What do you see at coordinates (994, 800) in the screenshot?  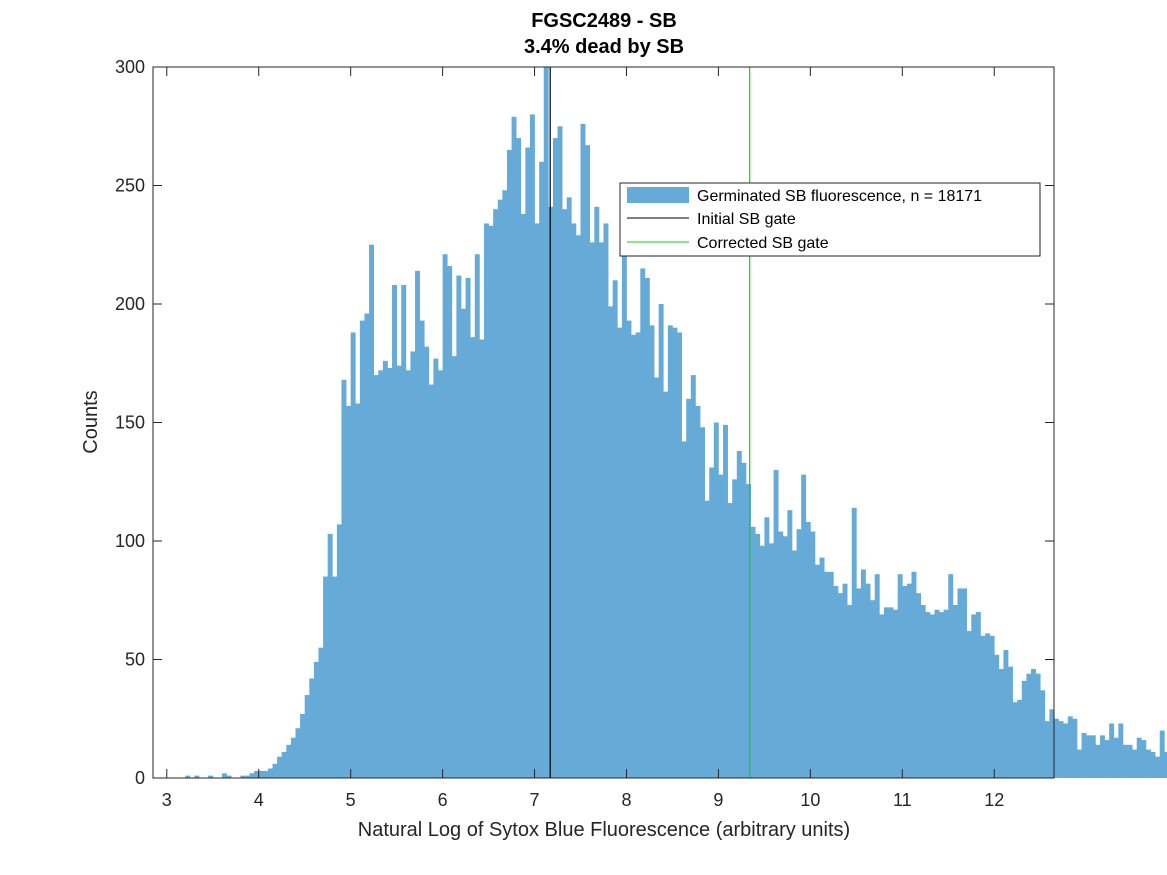 I see `x-tick-label: 12` at bounding box center [994, 800].